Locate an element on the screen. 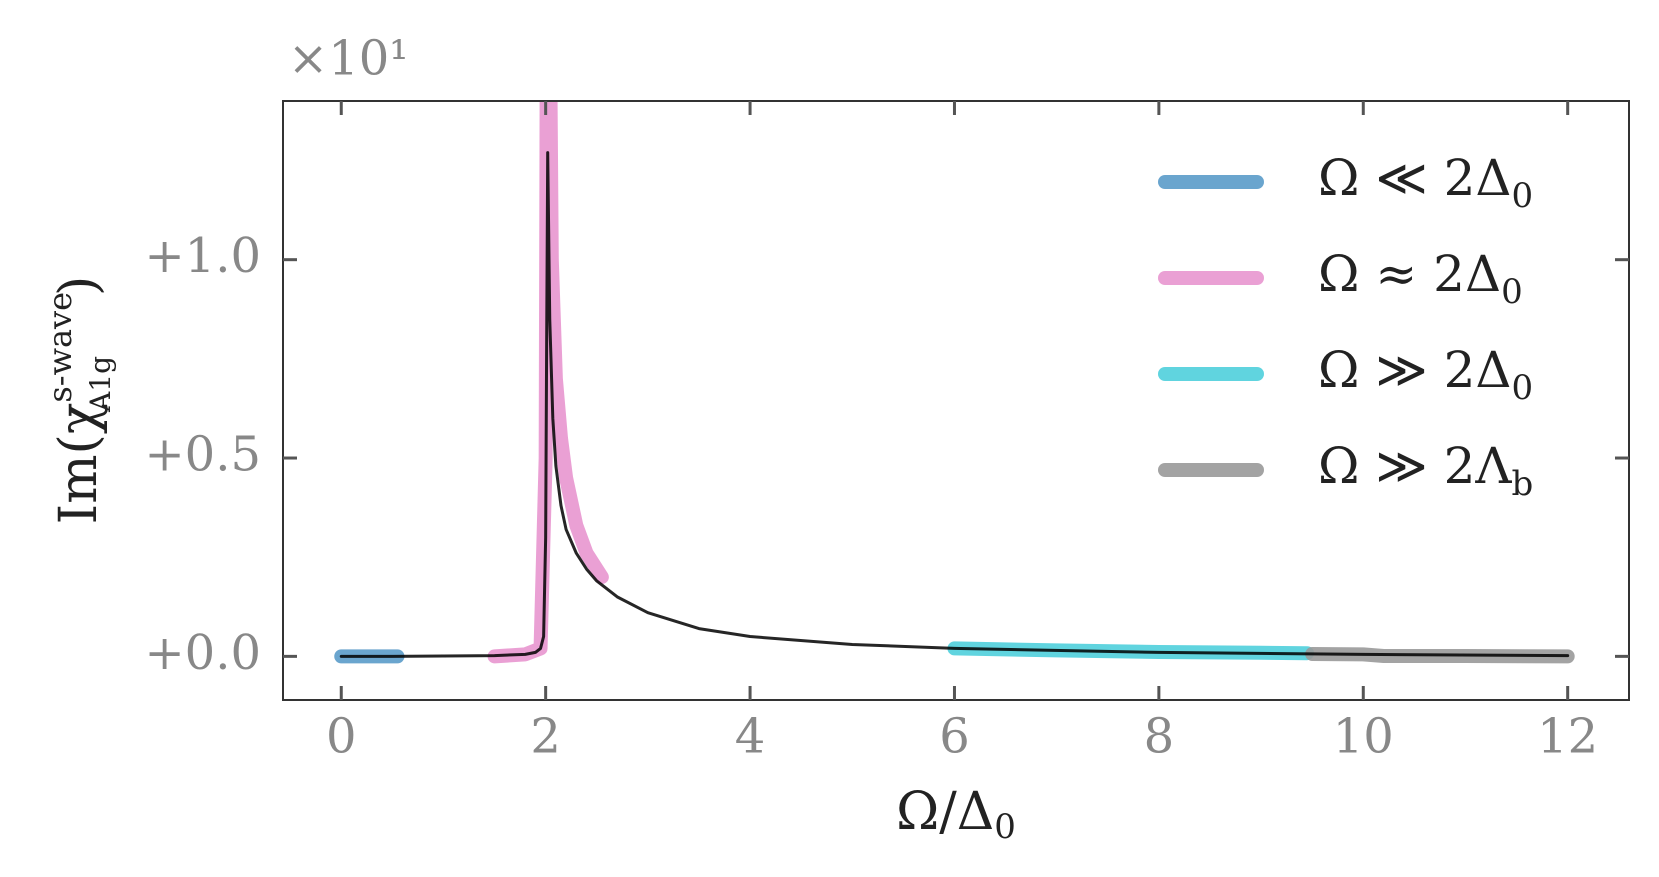 Image resolution: width=1659 pixels, height=877 pixels. legend-label: Ω ≪ 2Δ0 is located at coordinates (1425, 182).